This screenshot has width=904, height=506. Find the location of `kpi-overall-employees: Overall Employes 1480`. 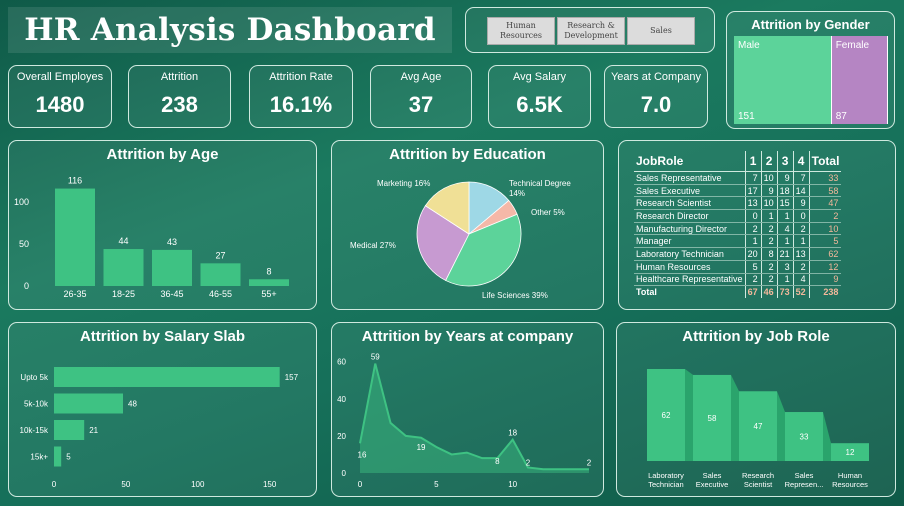

kpi-overall-employees: Overall Employes 1480 is located at coordinates (60, 96).